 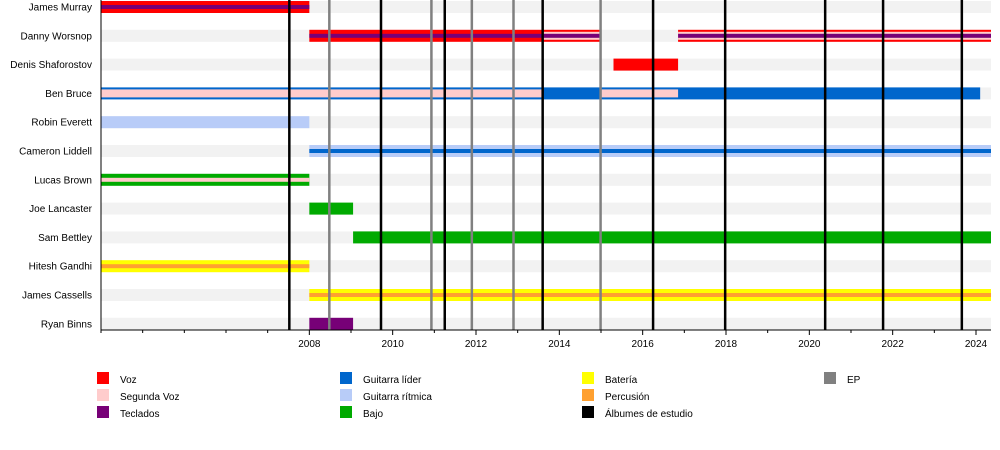 I want to click on x-tick-label: 2014, so click(x=559, y=344).